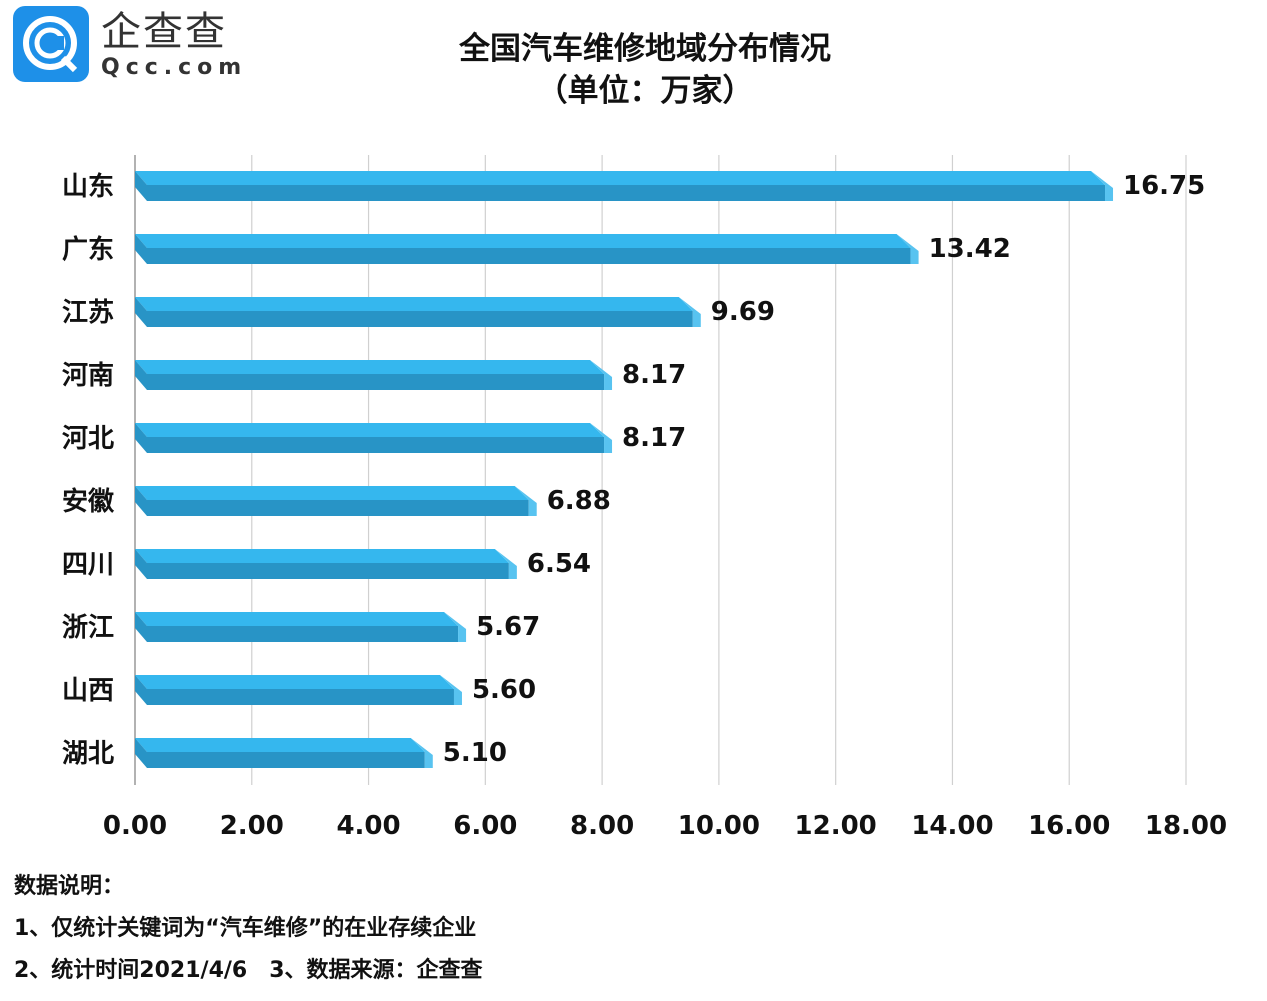 The height and width of the screenshot is (1001, 1267). I want to click on x-tick-label: 0.00, so click(135, 826).